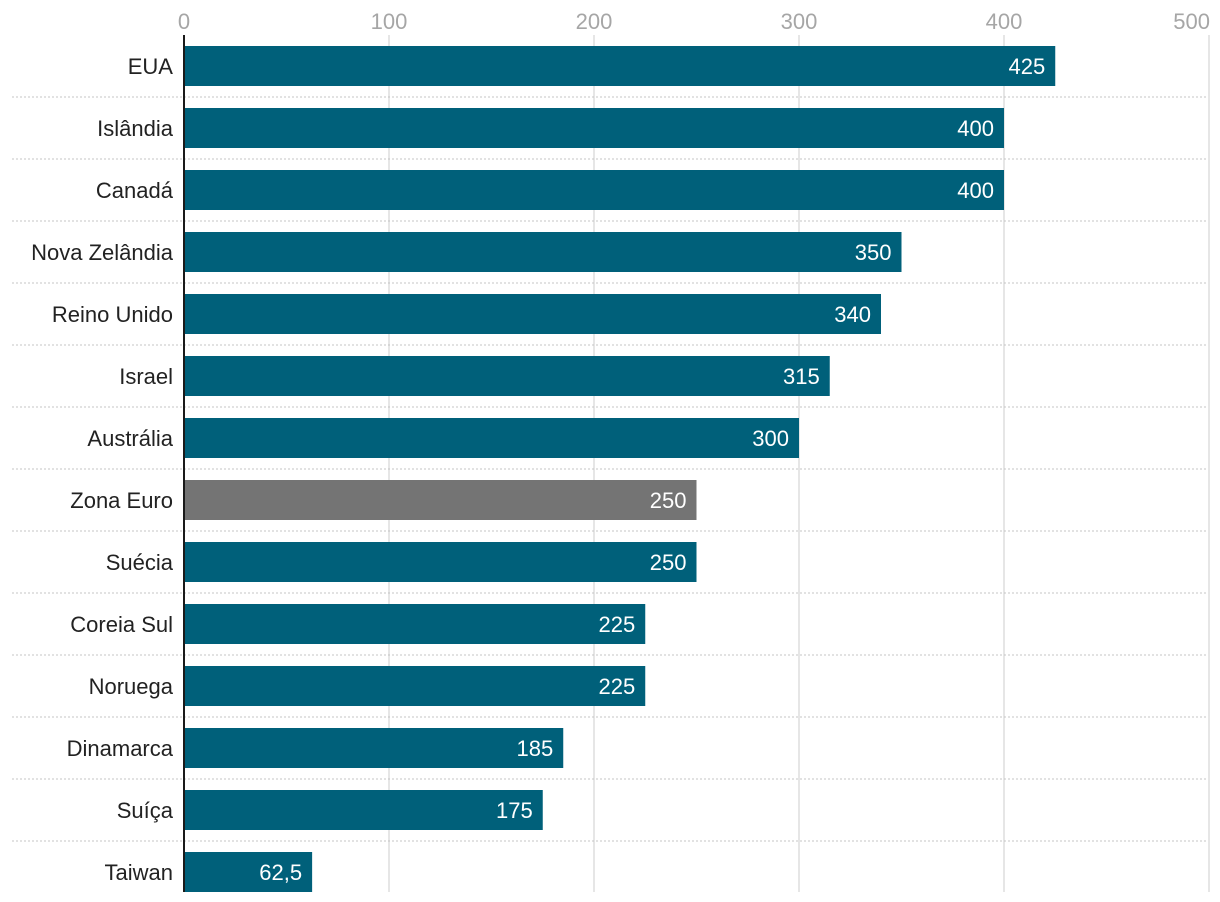  I want to click on category-label: Islândia, so click(135, 128).